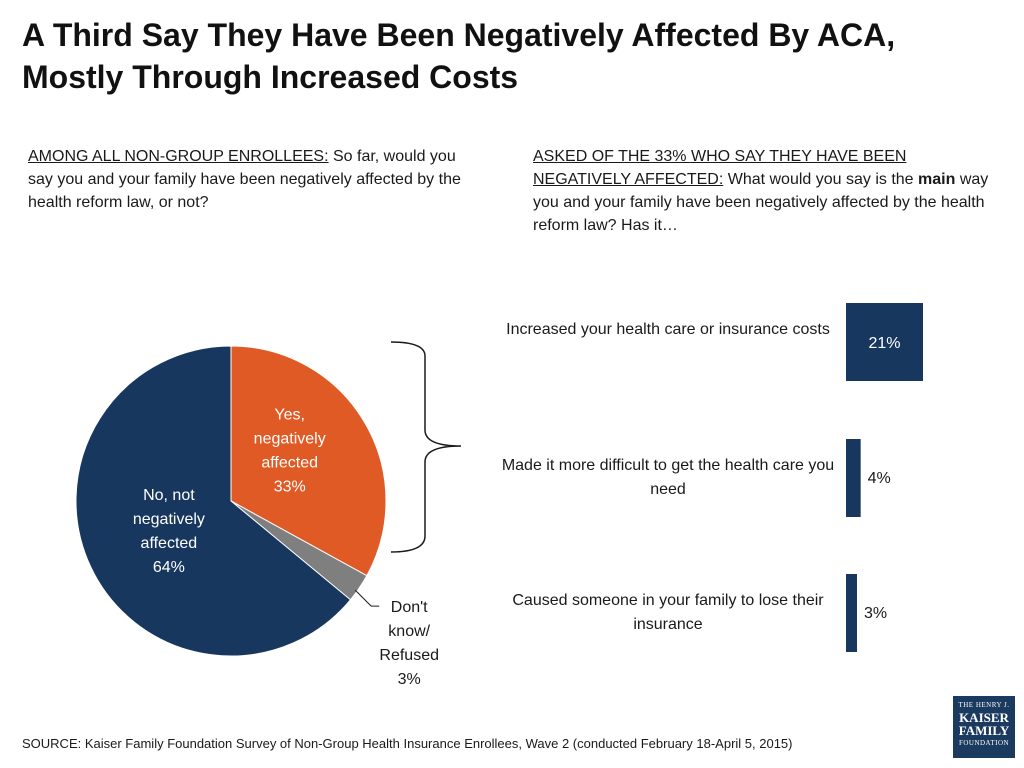 The width and height of the screenshot is (1024, 768). I want to click on logo-line-1: THE HENRY J., so click(984, 705).